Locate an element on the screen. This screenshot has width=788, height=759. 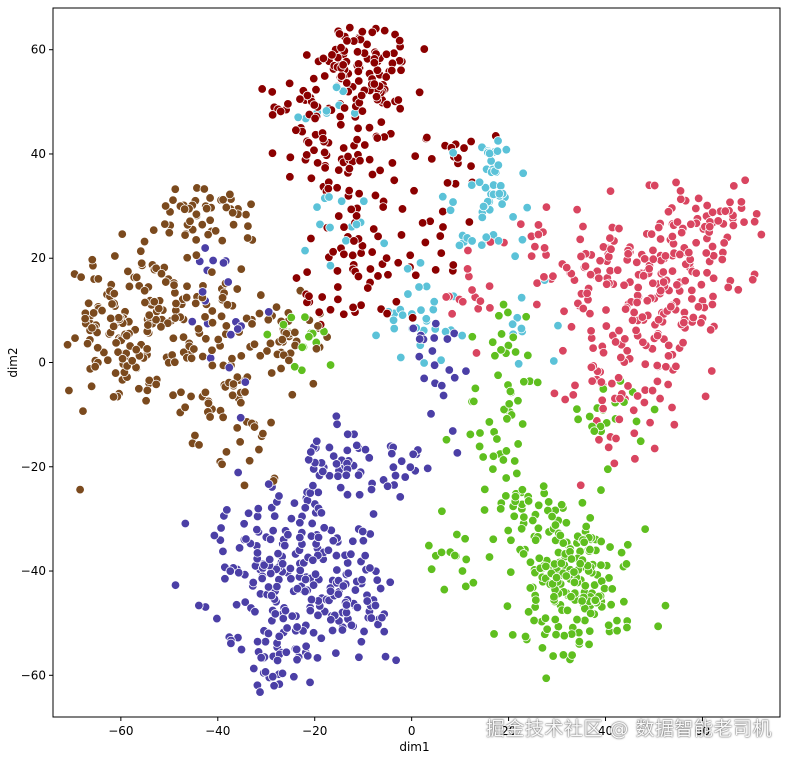
y-ticks: −60 −40 −20 0 20 40 60 is located at coordinates (37, 362).